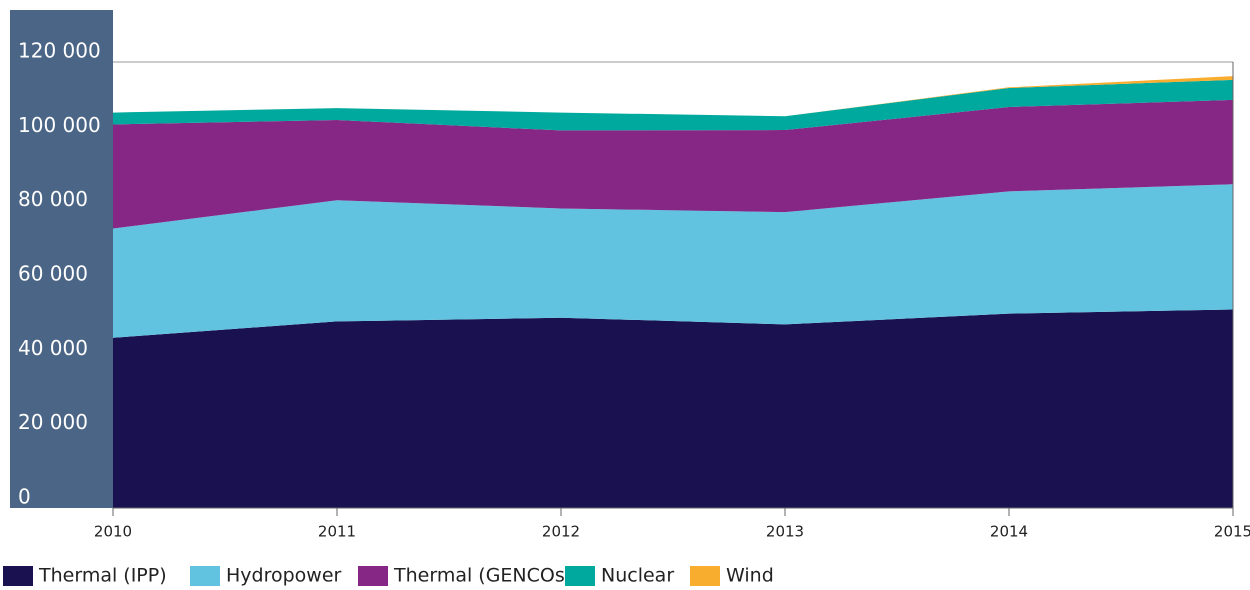 This screenshot has width=1250, height=590. Describe the element at coordinates (53, 422) in the screenshot. I see `y-tick-label: 20 000` at that location.